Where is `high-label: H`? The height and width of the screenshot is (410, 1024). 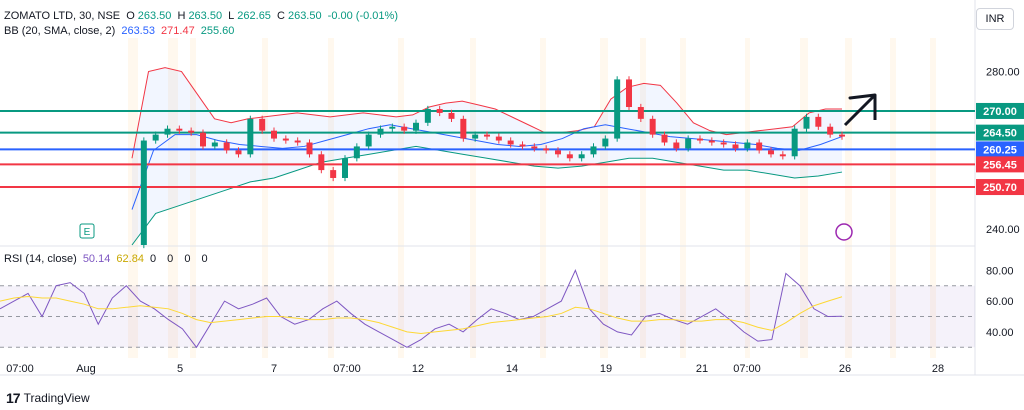 high-label: H is located at coordinates (181, 16).